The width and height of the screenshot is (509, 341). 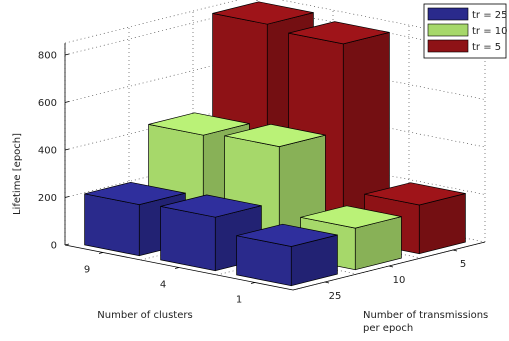 What do you see at coordinates (239, 300) in the screenshot?
I see `x-tick-label: 1` at bounding box center [239, 300].